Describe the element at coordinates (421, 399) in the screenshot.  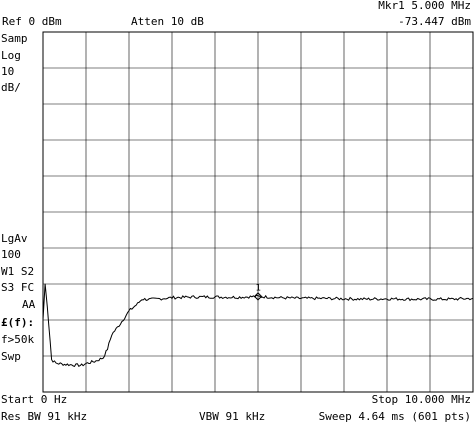
I see `stop-frequency: Stop 10.000 MHz` at that location.